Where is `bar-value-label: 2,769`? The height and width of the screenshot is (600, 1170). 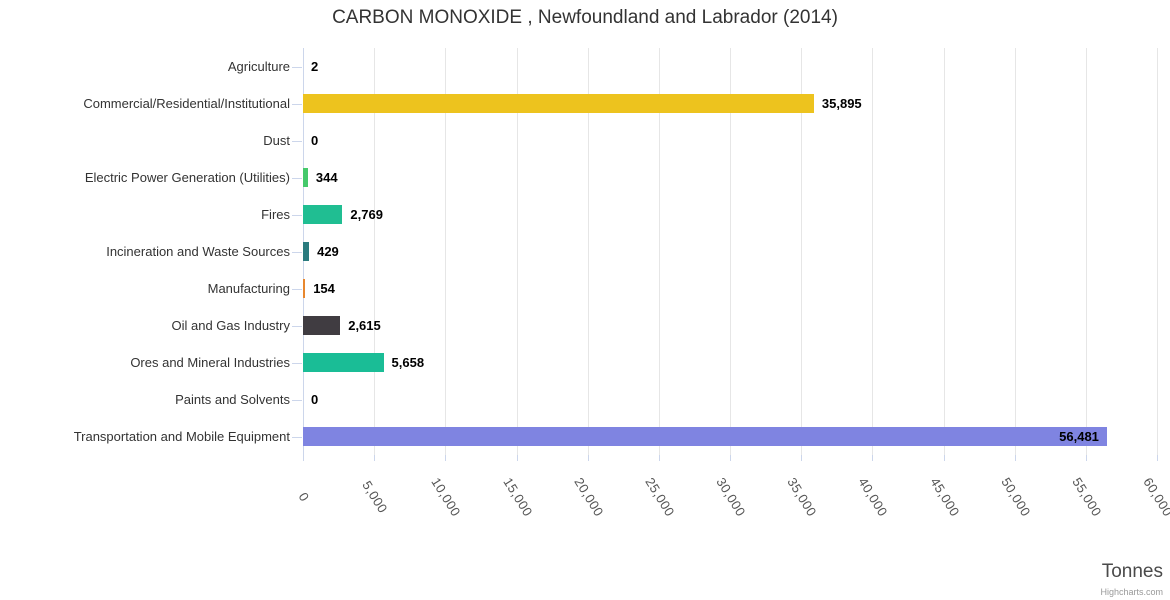 bar-value-label: 2,769 is located at coordinates (366, 214).